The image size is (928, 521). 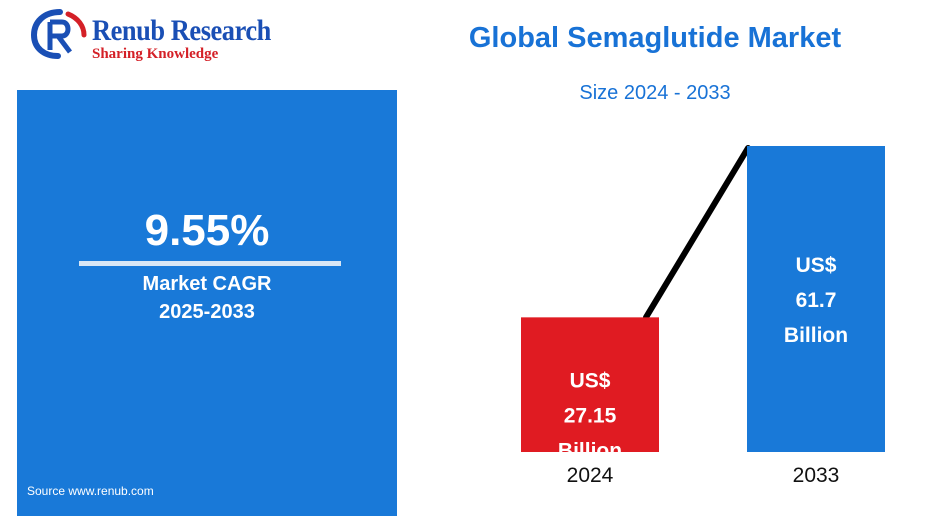 I want to click on chart-subtitle: Size 2024 - 2033, so click(x=655, y=93).